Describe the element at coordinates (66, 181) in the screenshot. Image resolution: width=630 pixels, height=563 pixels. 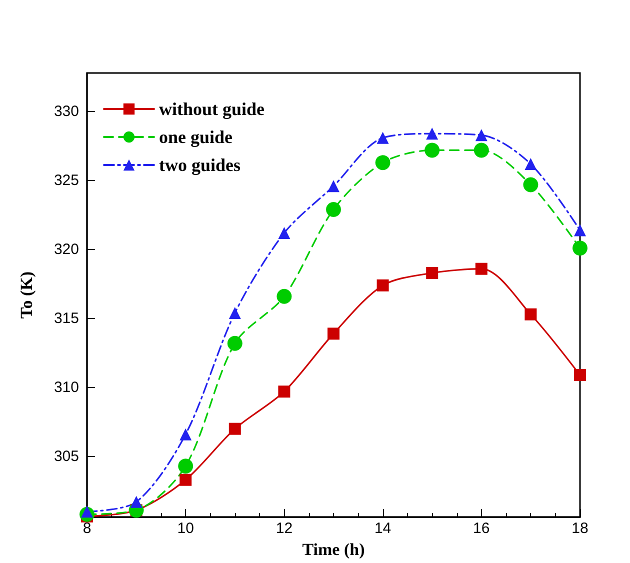
I see `y-tick-label: 325` at that location.